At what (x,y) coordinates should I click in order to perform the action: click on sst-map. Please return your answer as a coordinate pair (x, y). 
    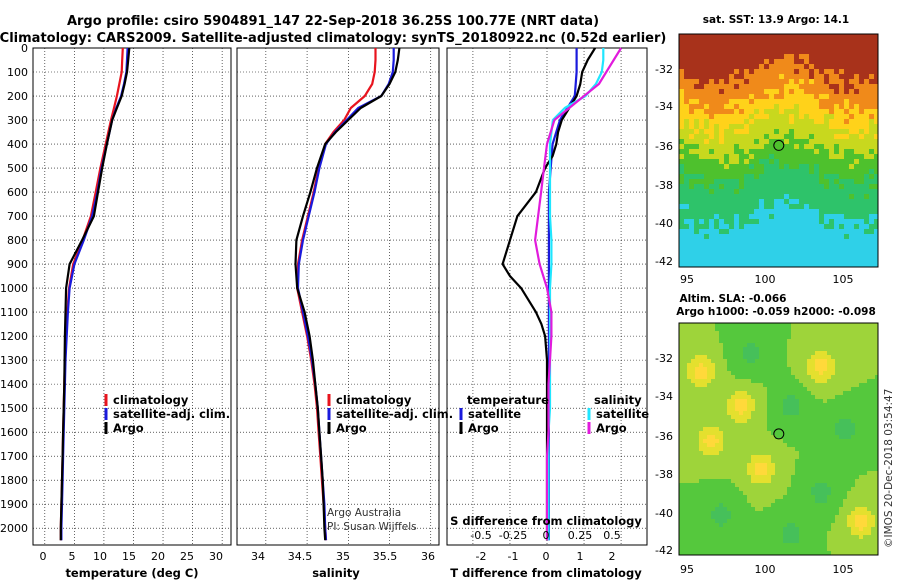
    Looking at the image, I should click on (779, 151).